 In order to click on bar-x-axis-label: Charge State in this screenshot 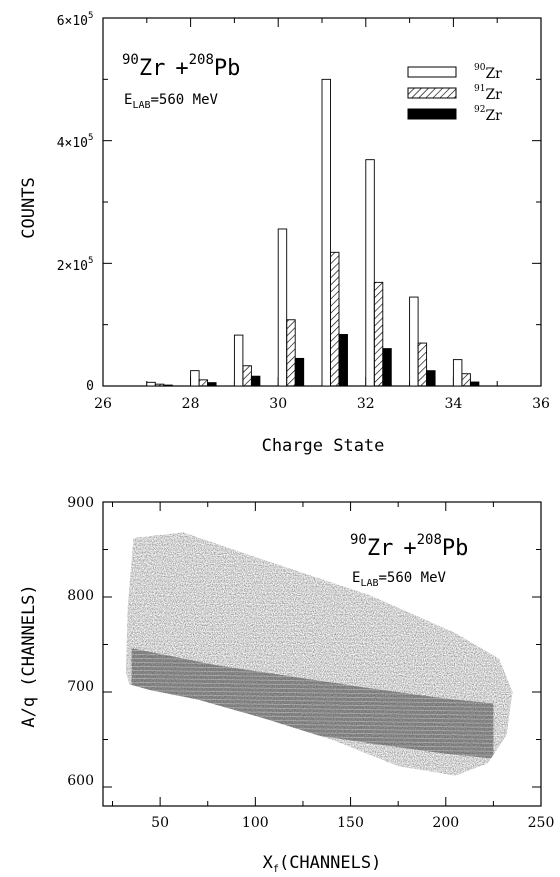, I will do `click(323, 446)`.